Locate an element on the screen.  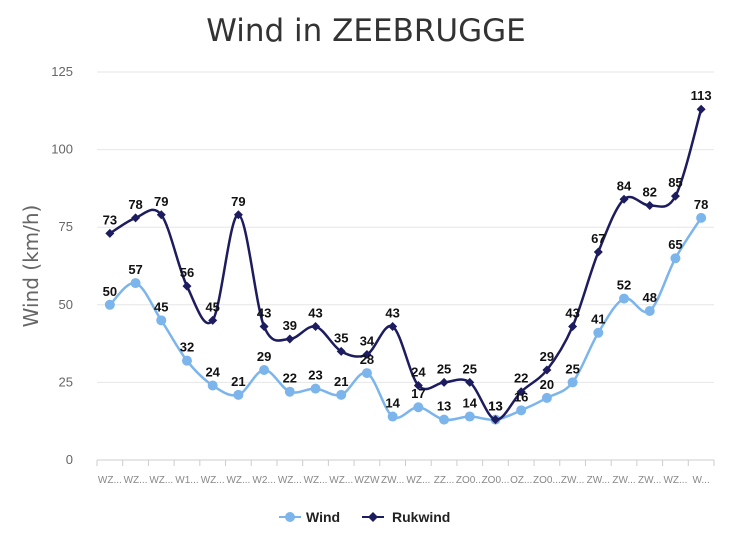
data-label-rukwind: 45 is located at coordinates (212, 306).